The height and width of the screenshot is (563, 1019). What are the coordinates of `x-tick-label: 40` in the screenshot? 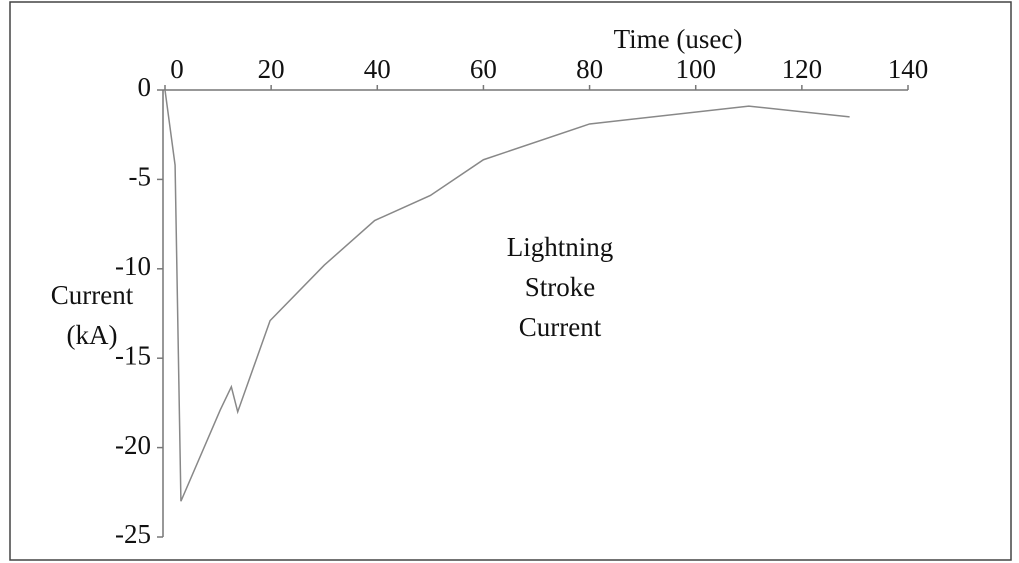 It's located at (377, 69).